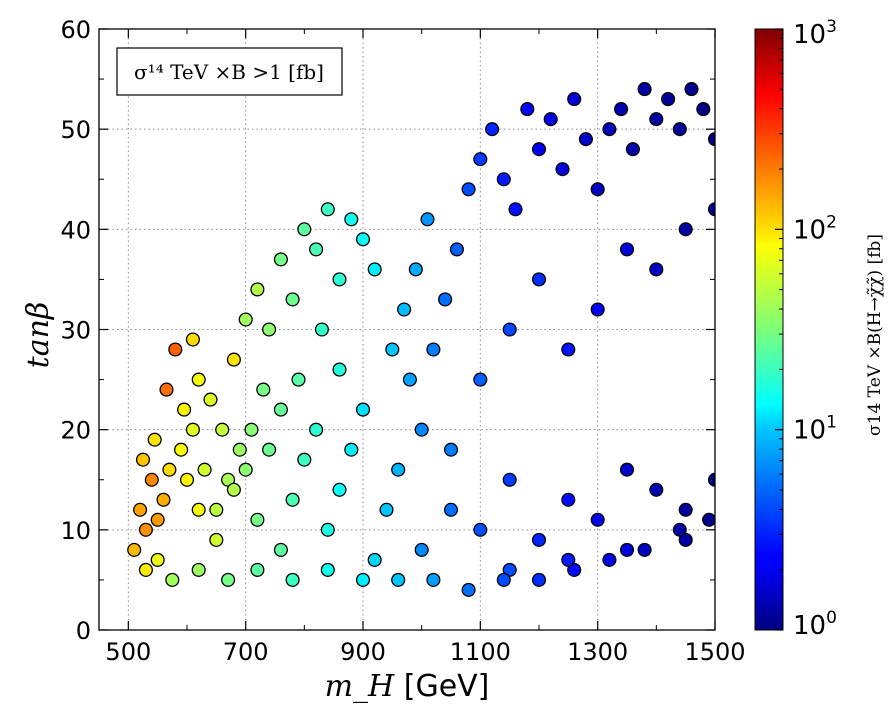 This screenshot has height=717, width=896. What do you see at coordinates (38, 335) in the screenshot?
I see `y-axis-label: tanβ` at bounding box center [38, 335].